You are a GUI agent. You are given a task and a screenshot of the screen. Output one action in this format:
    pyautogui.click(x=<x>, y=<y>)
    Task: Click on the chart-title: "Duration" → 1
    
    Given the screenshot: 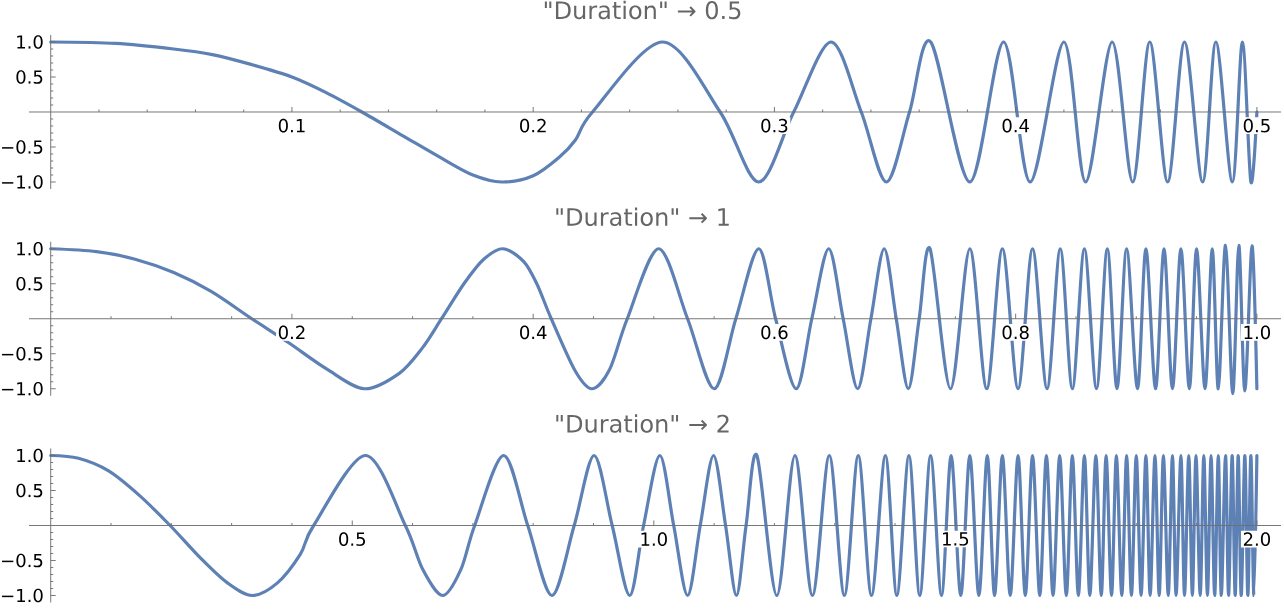 What is the action you would take?
    pyautogui.click(x=642, y=217)
    